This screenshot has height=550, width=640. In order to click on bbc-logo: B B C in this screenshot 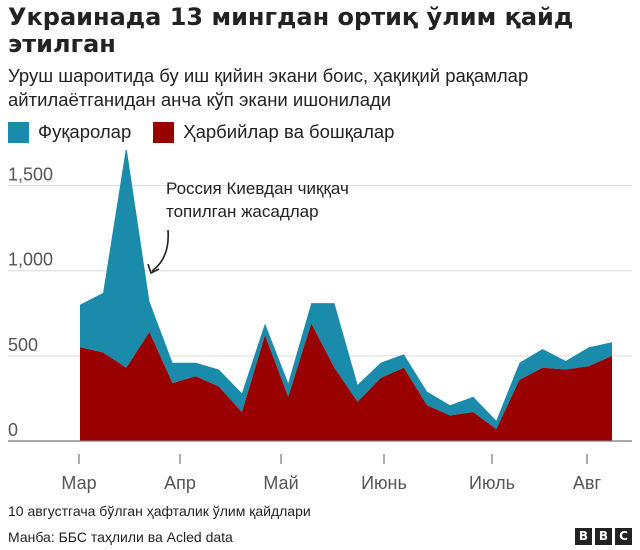, I will do `click(602, 536)`.